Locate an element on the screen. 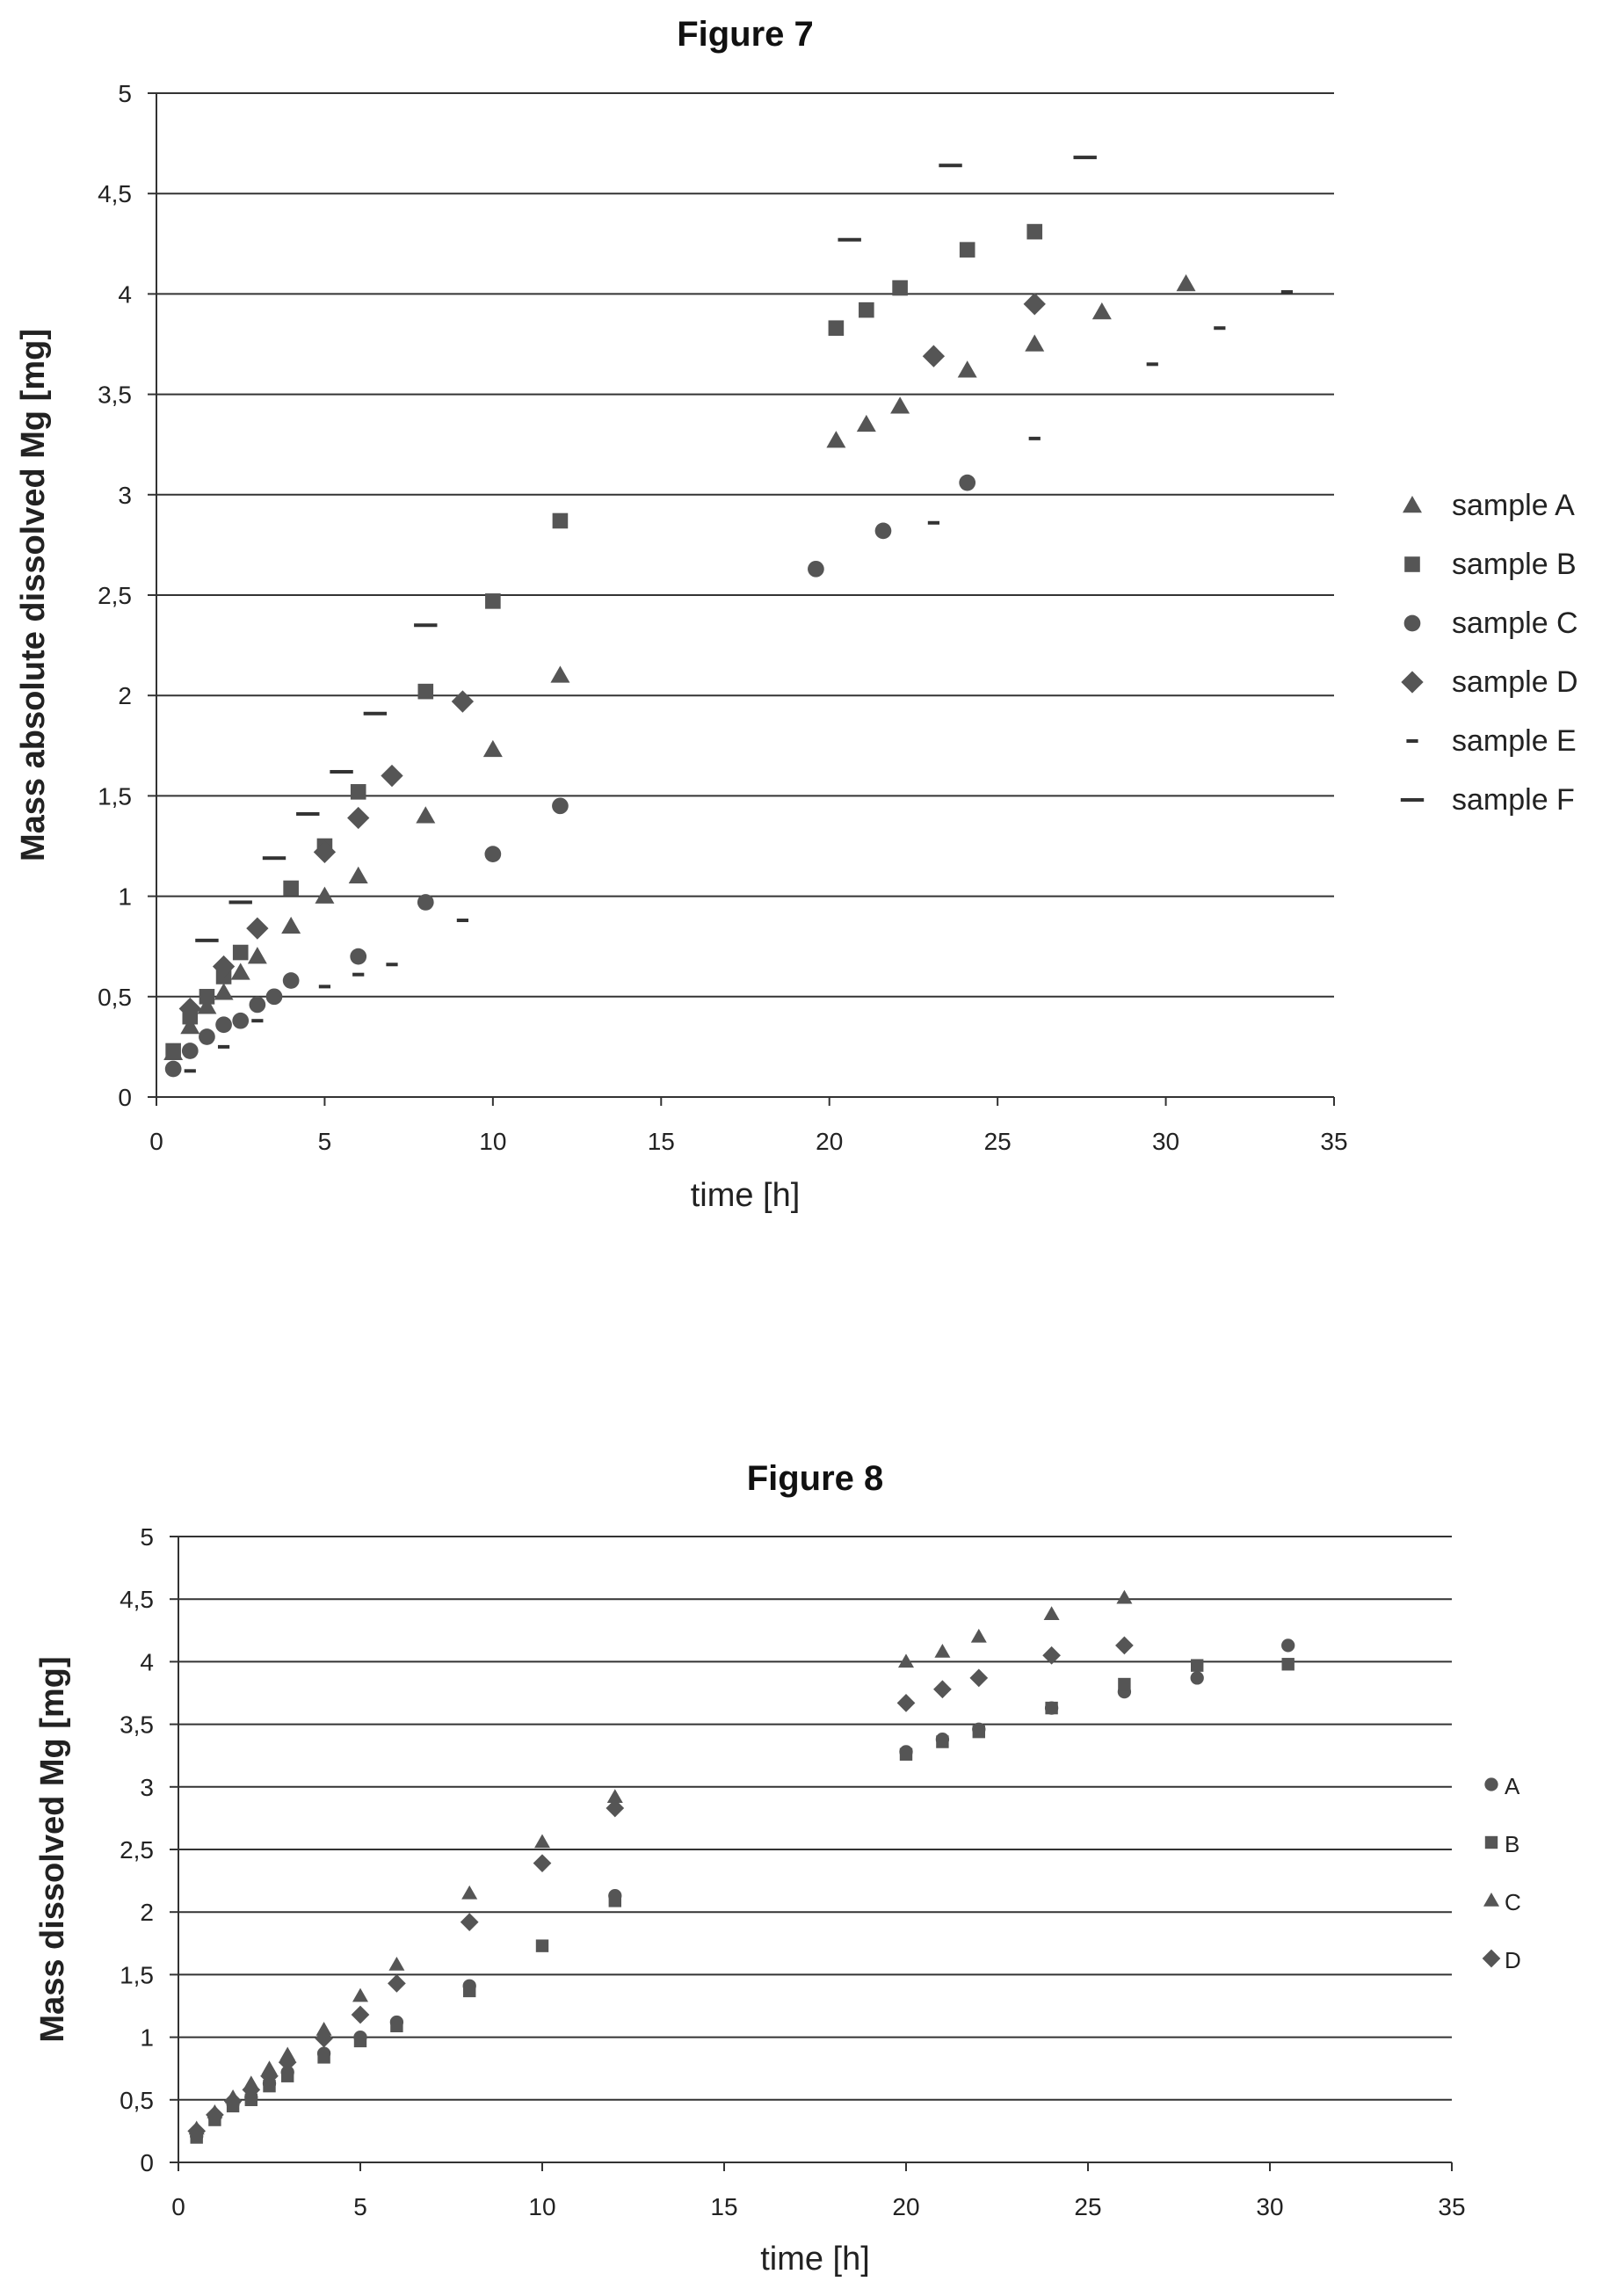 The height and width of the screenshot is (2296, 1610). legend-label: sample C is located at coordinates (1515, 623).